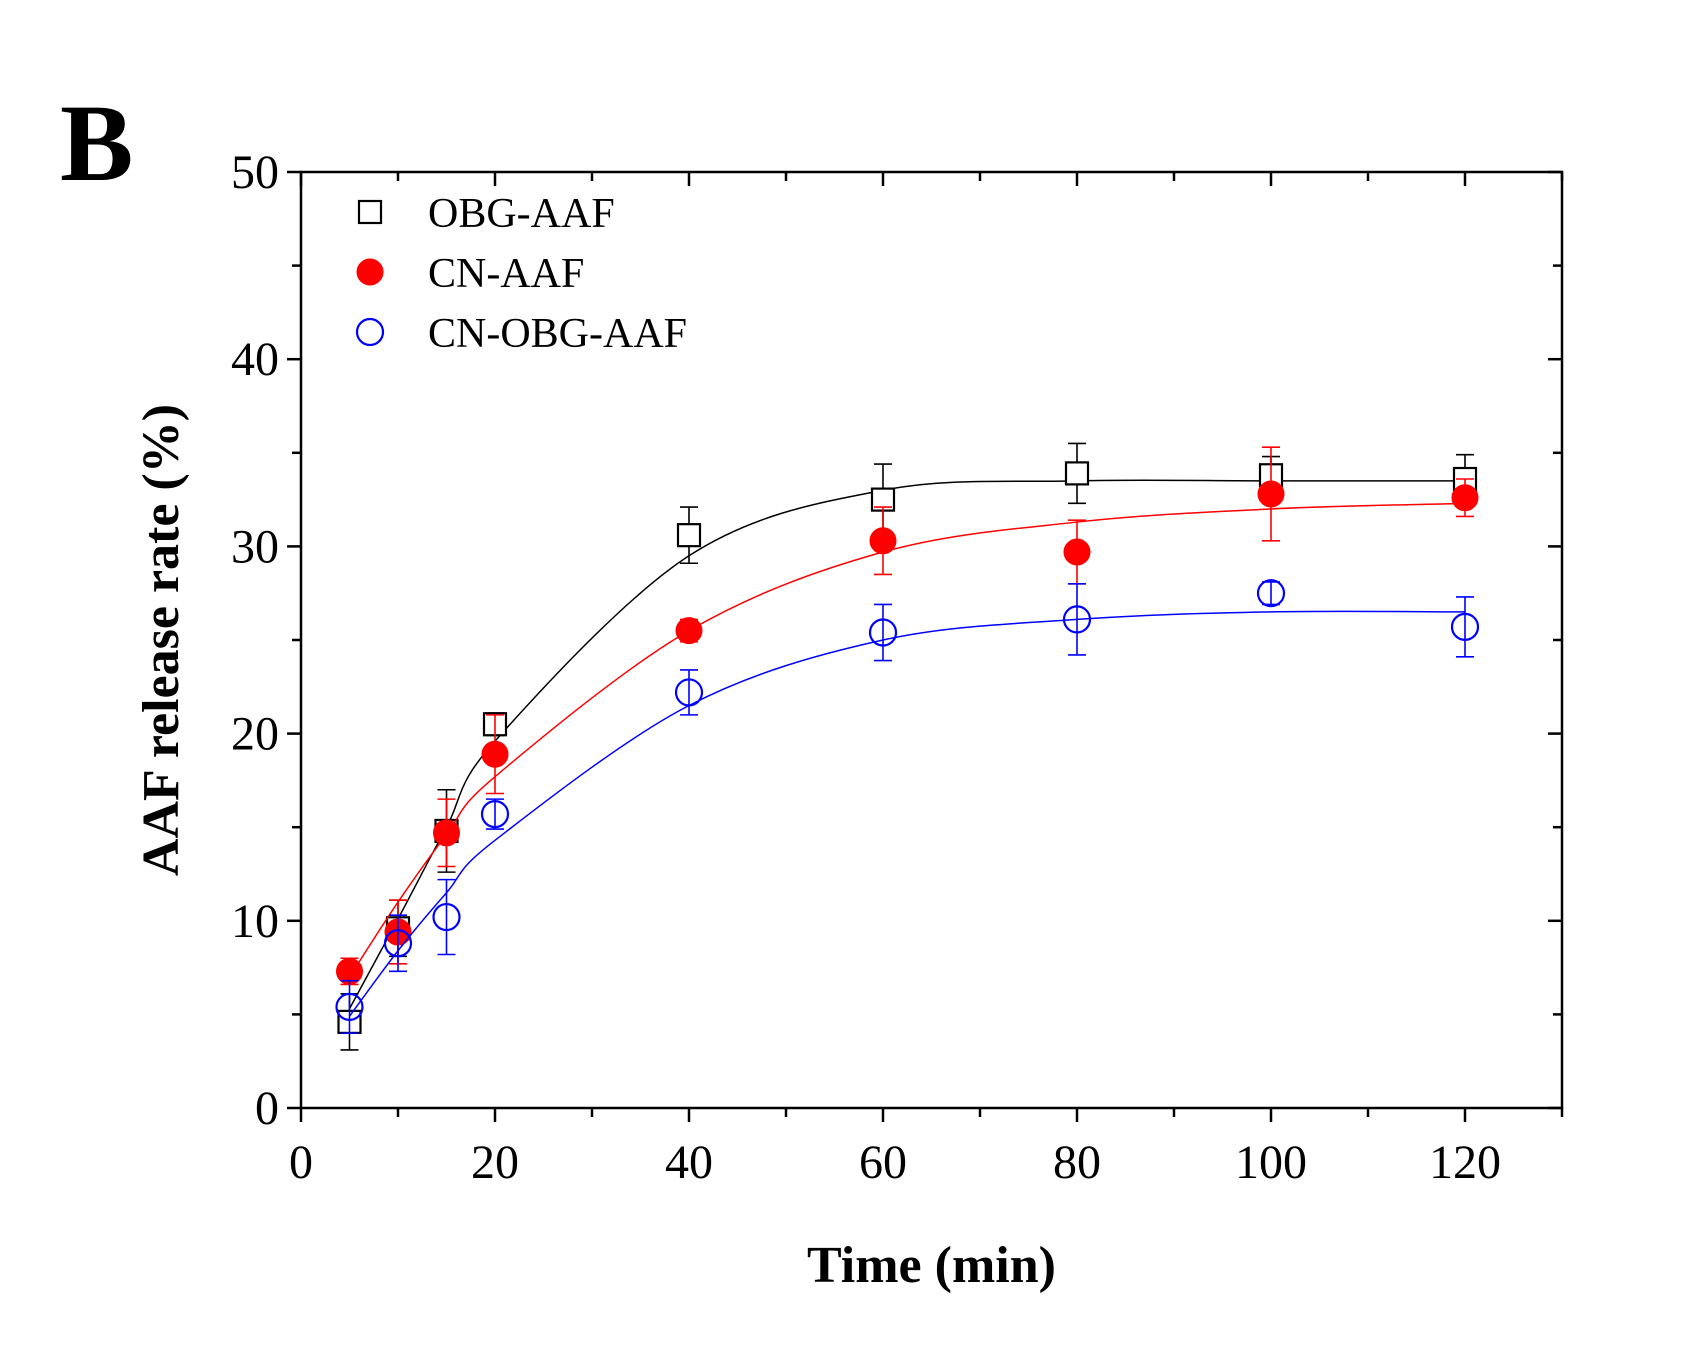 The image size is (1691, 1353). What do you see at coordinates (1077, 1162) in the screenshot?
I see `x-tick-label: 80` at bounding box center [1077, 1162].